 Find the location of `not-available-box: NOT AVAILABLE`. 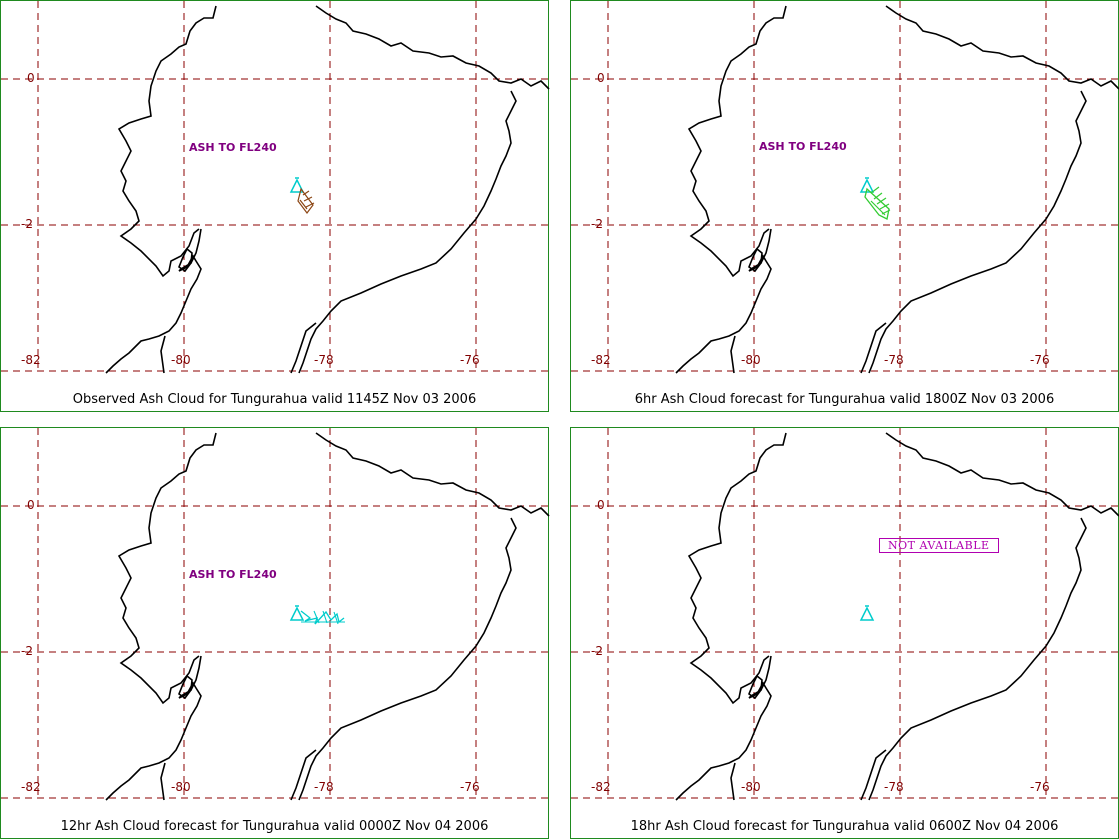

not-available-box: NOT AVAILABLE is located at coordinates (939, 545).